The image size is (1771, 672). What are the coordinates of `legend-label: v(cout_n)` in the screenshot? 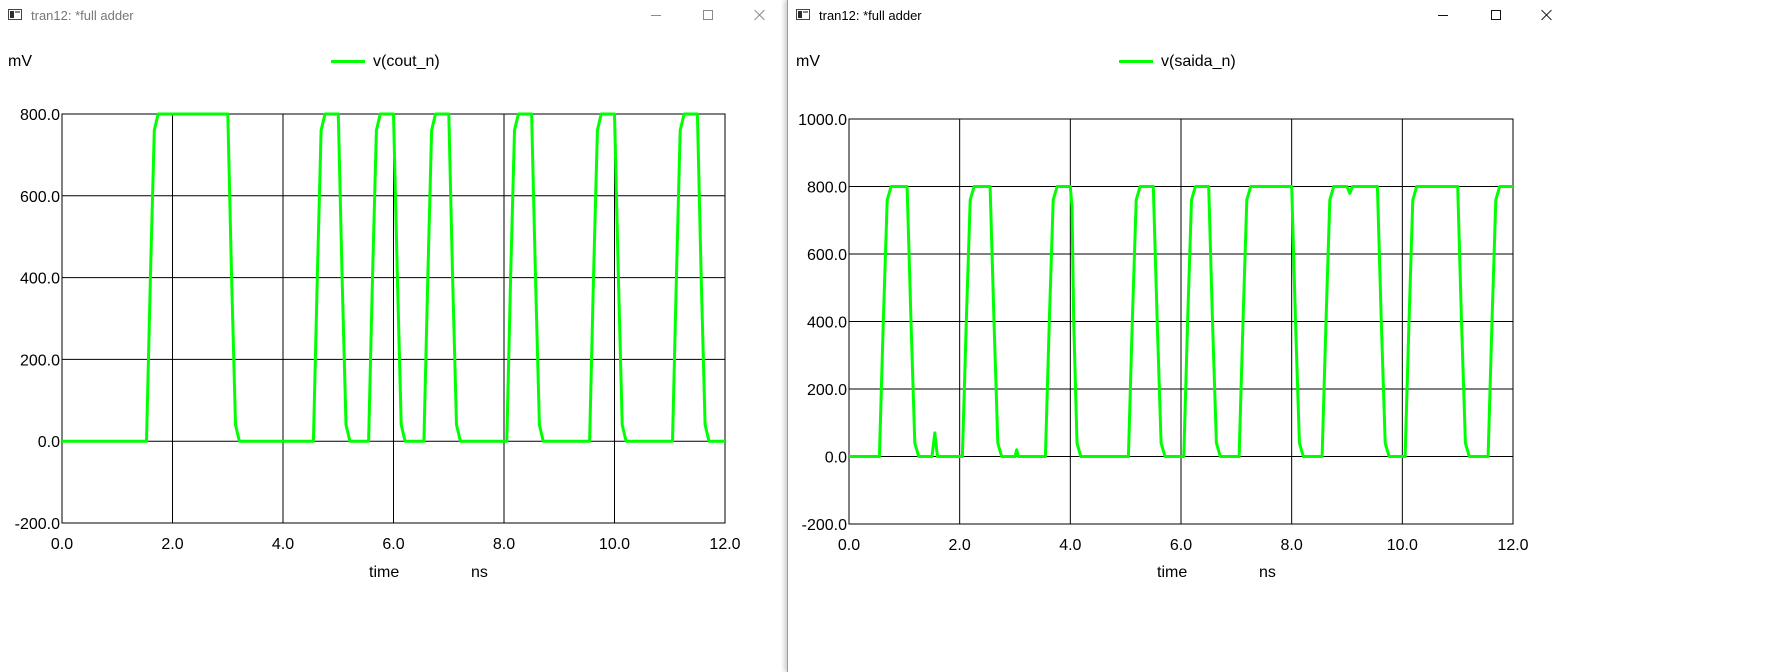 It's located at (406, 61).